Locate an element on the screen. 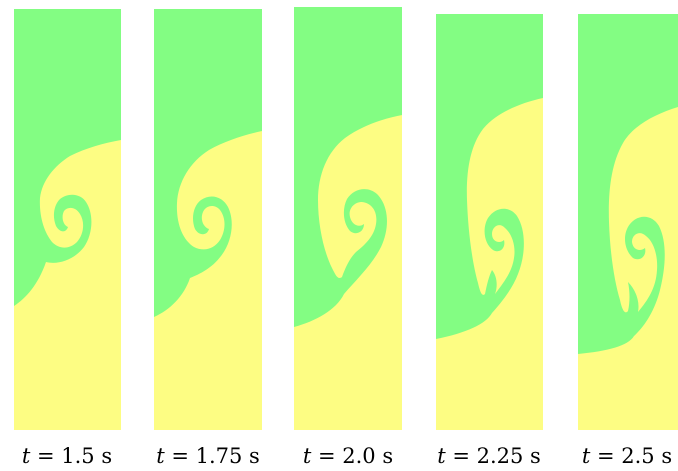  panel-label: t = 2.25 s is located at coordinates (489, 456).